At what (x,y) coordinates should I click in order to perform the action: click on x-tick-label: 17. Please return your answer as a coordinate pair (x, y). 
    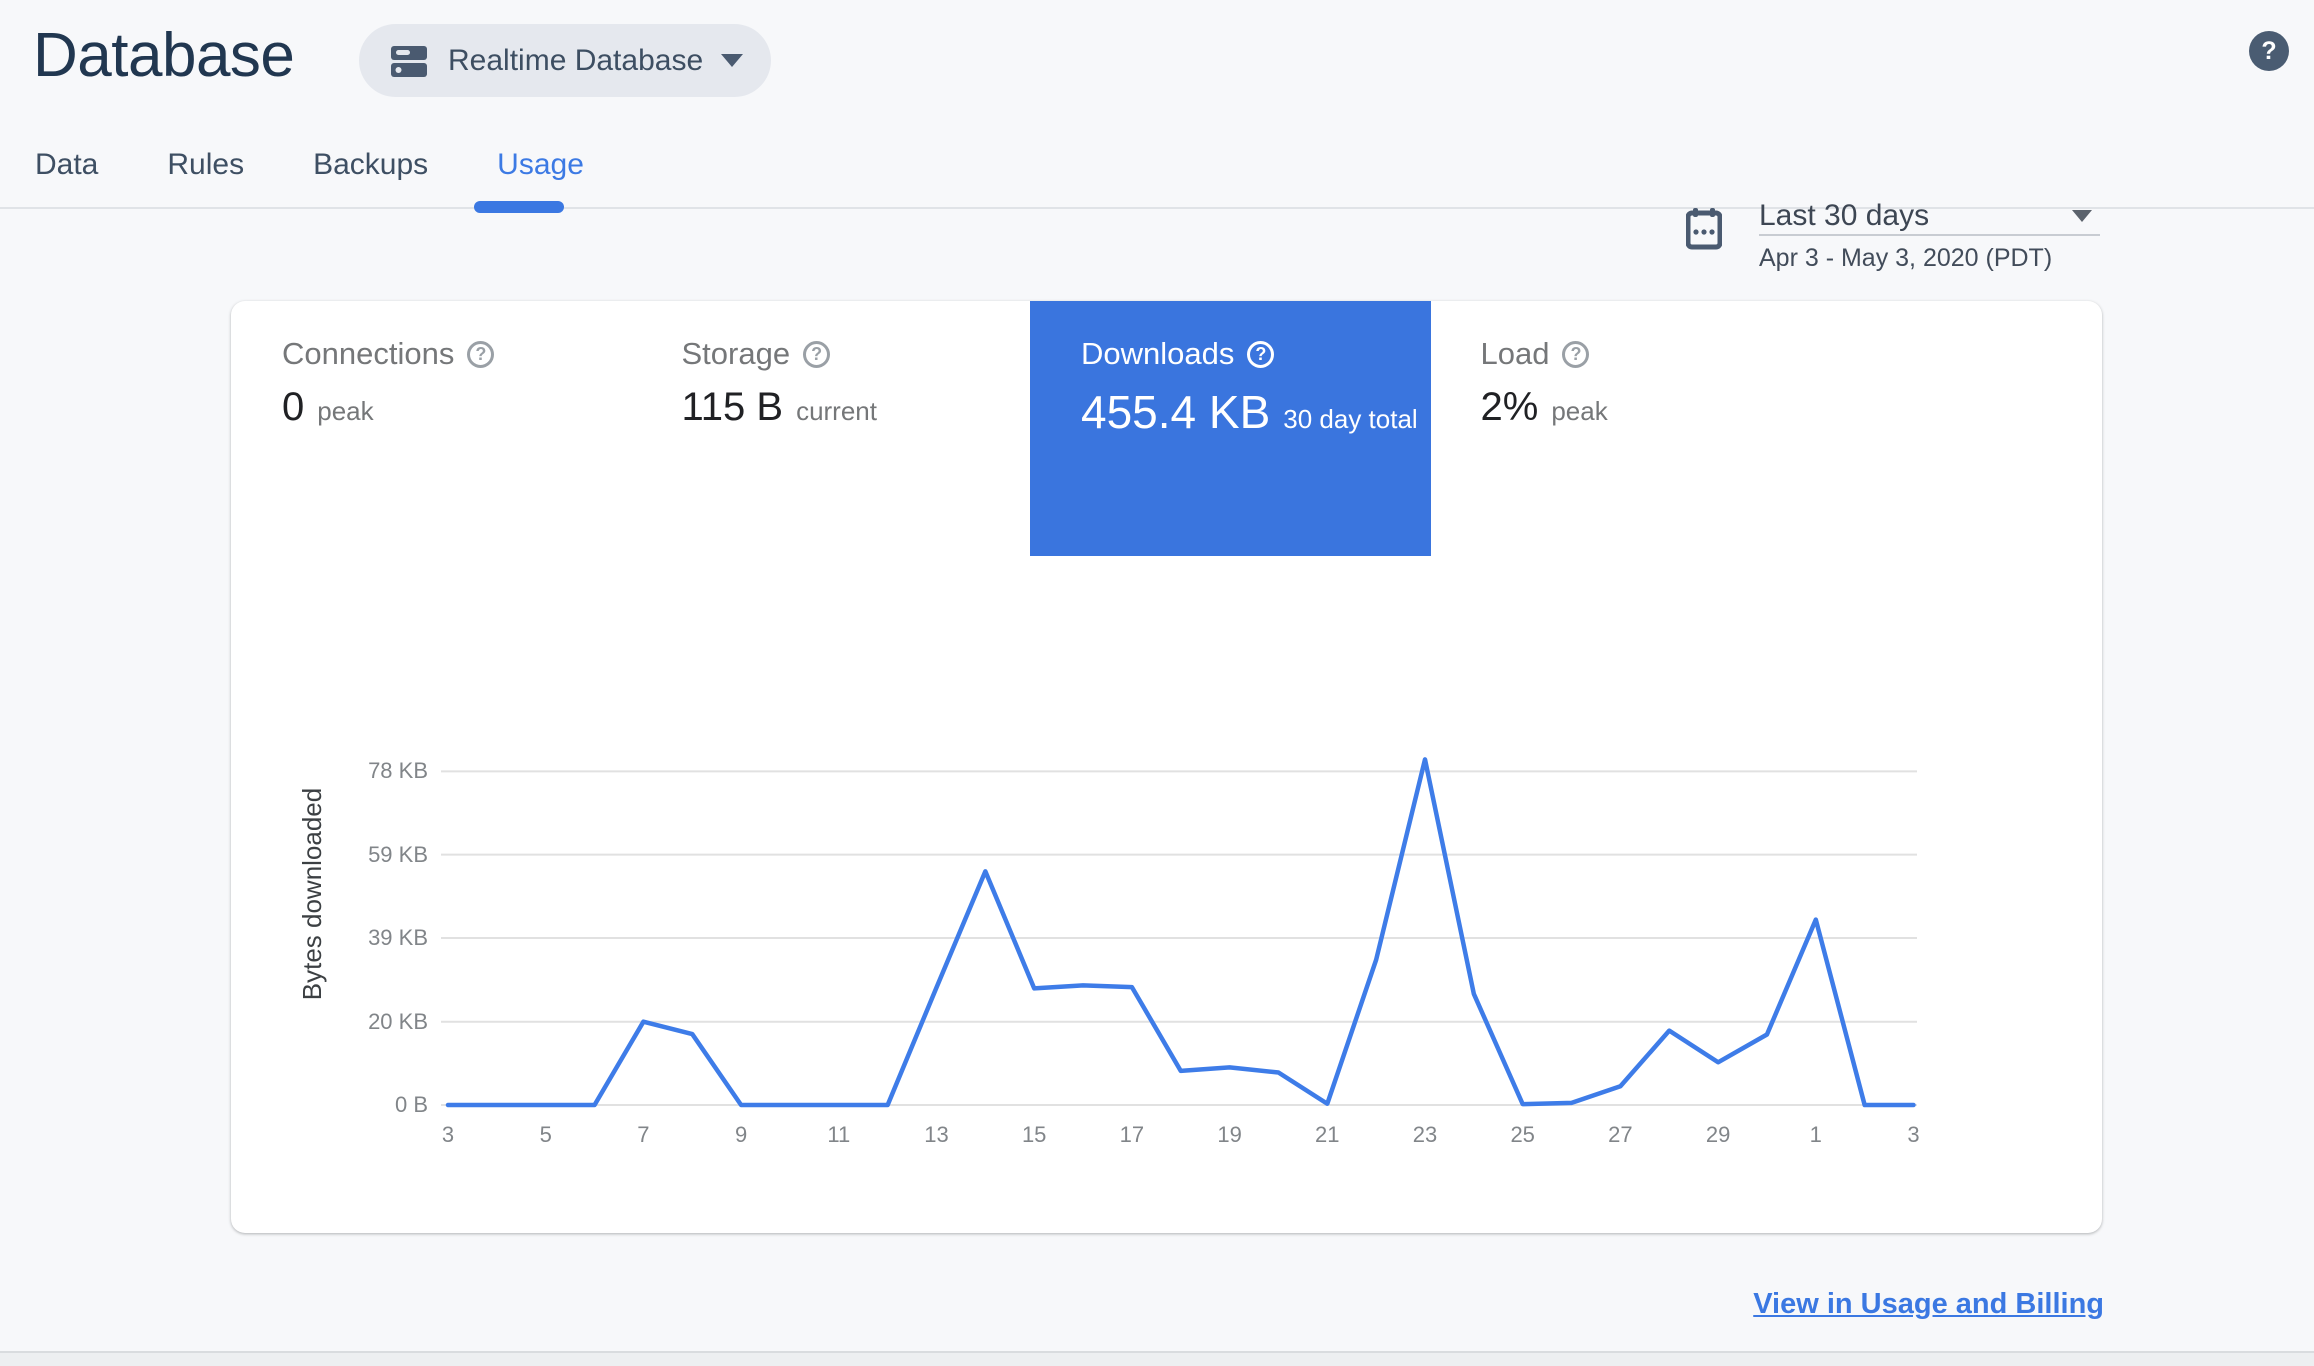
    Looking at the image, I should click on (1132, 1134).